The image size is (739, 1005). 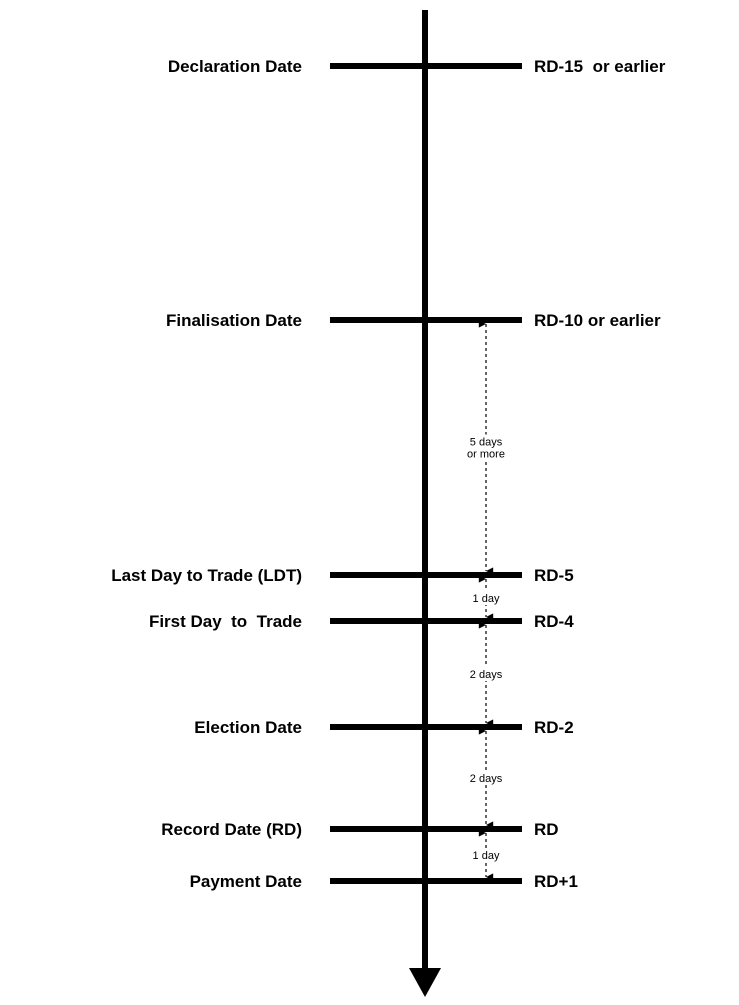 I want to click on event-offset: RD, so click(x=546, y=829).